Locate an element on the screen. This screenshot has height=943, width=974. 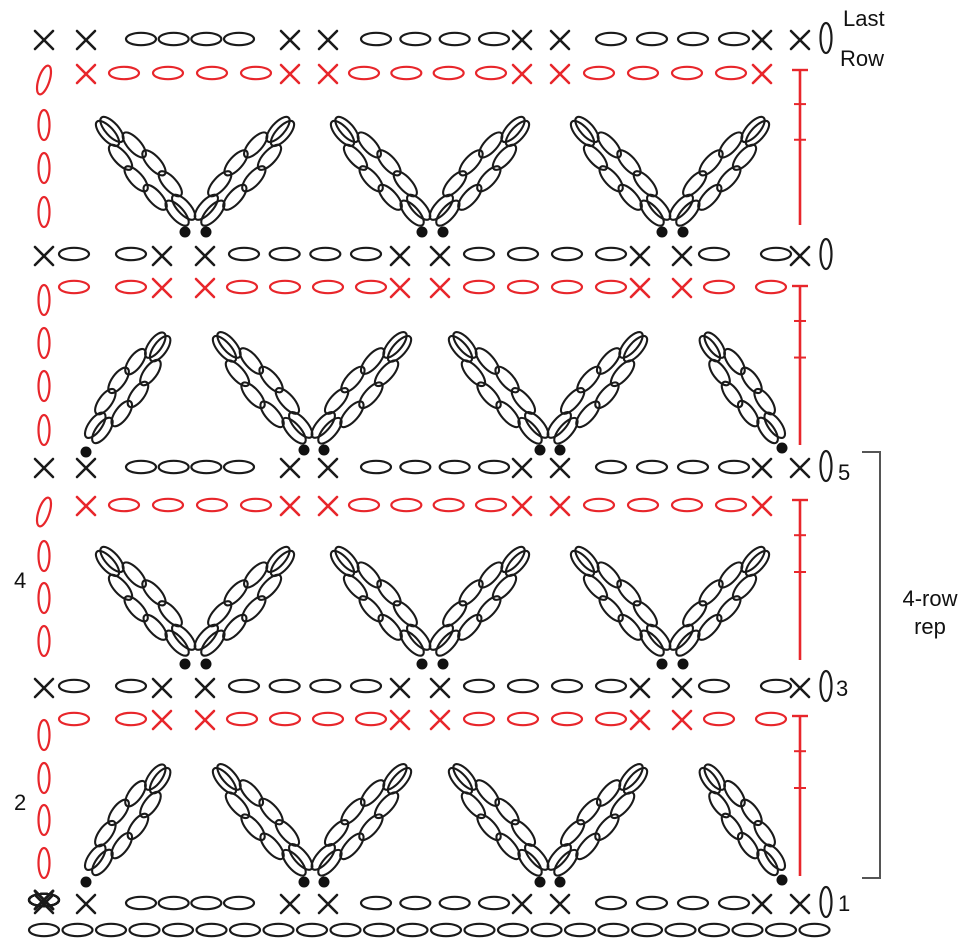
label-row: Row is located at coordinates (862, 58).